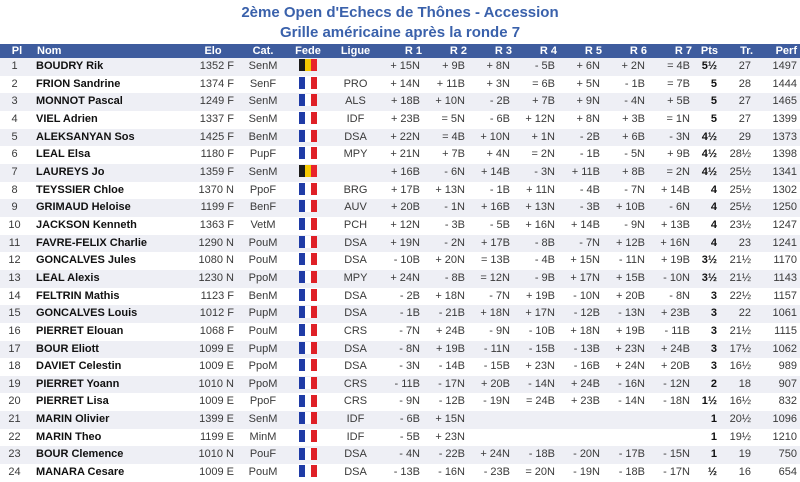  Describe the element at coordinates (777, 349) in the screenshot. I see `player-performance: 1062` at that location.